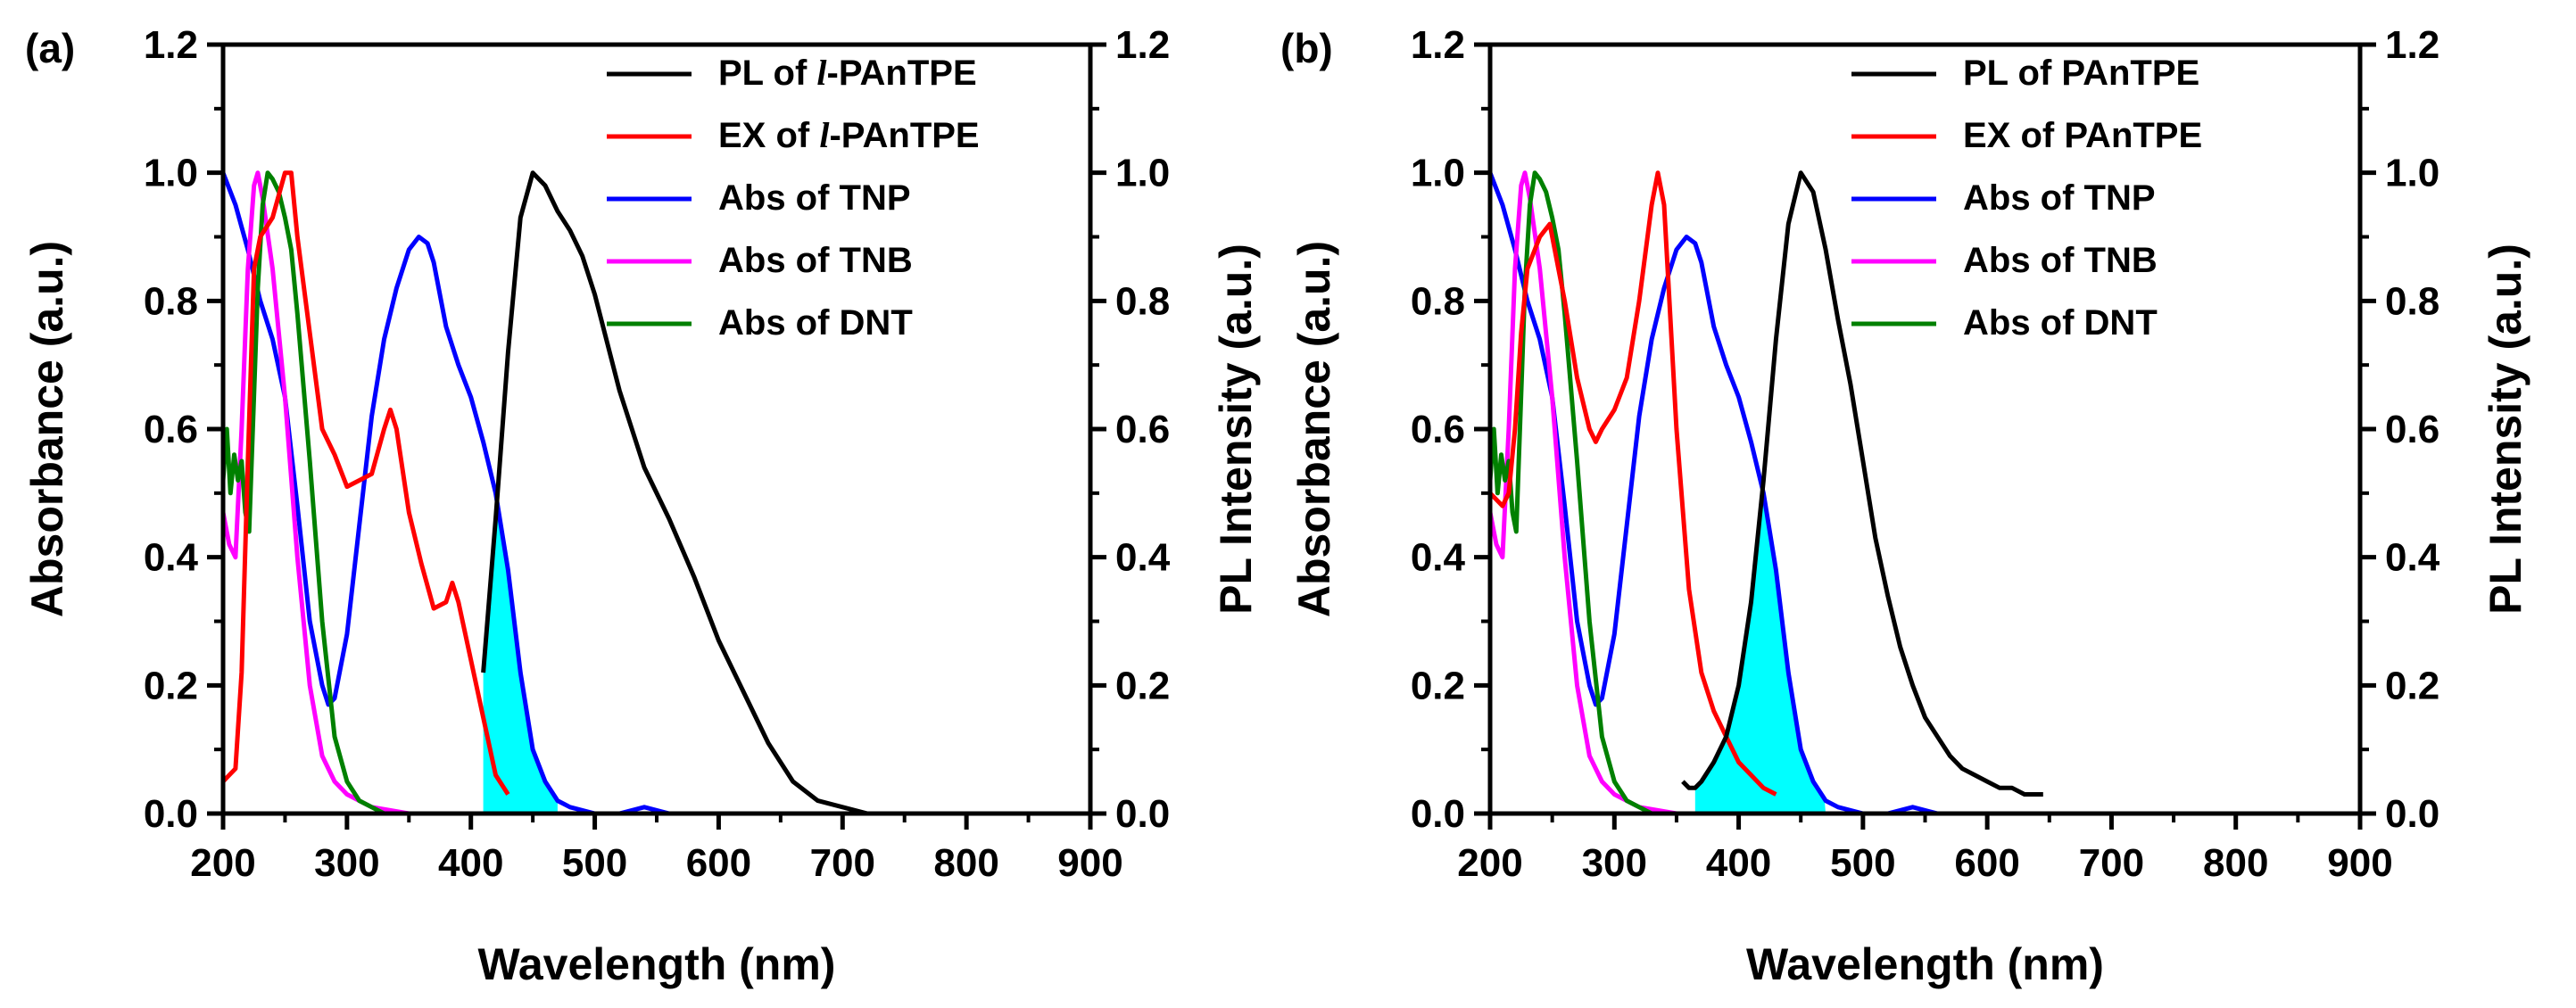 This screenshot has height=1008, width=2576. I want to click on legend-entry: EX of PAnTPE, so click(2082, 135).